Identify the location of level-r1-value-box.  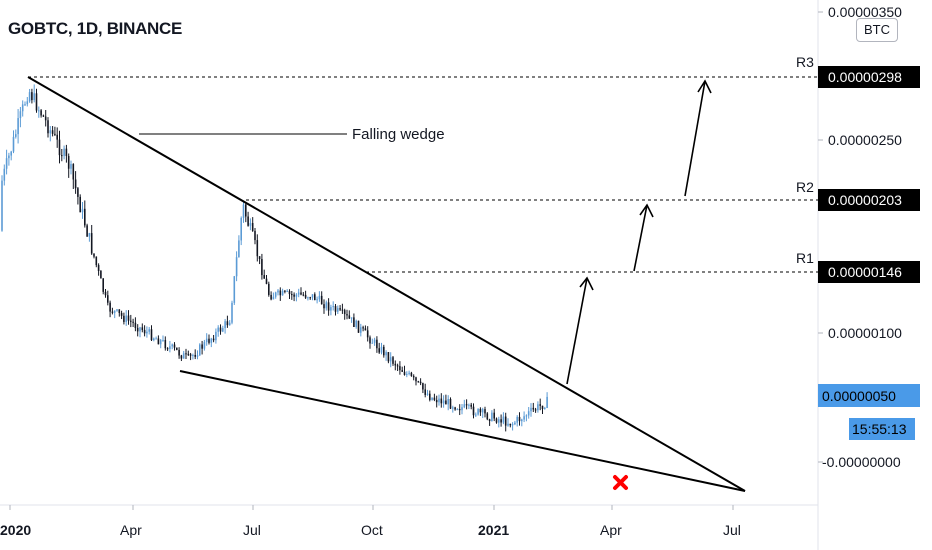
(869, 272).